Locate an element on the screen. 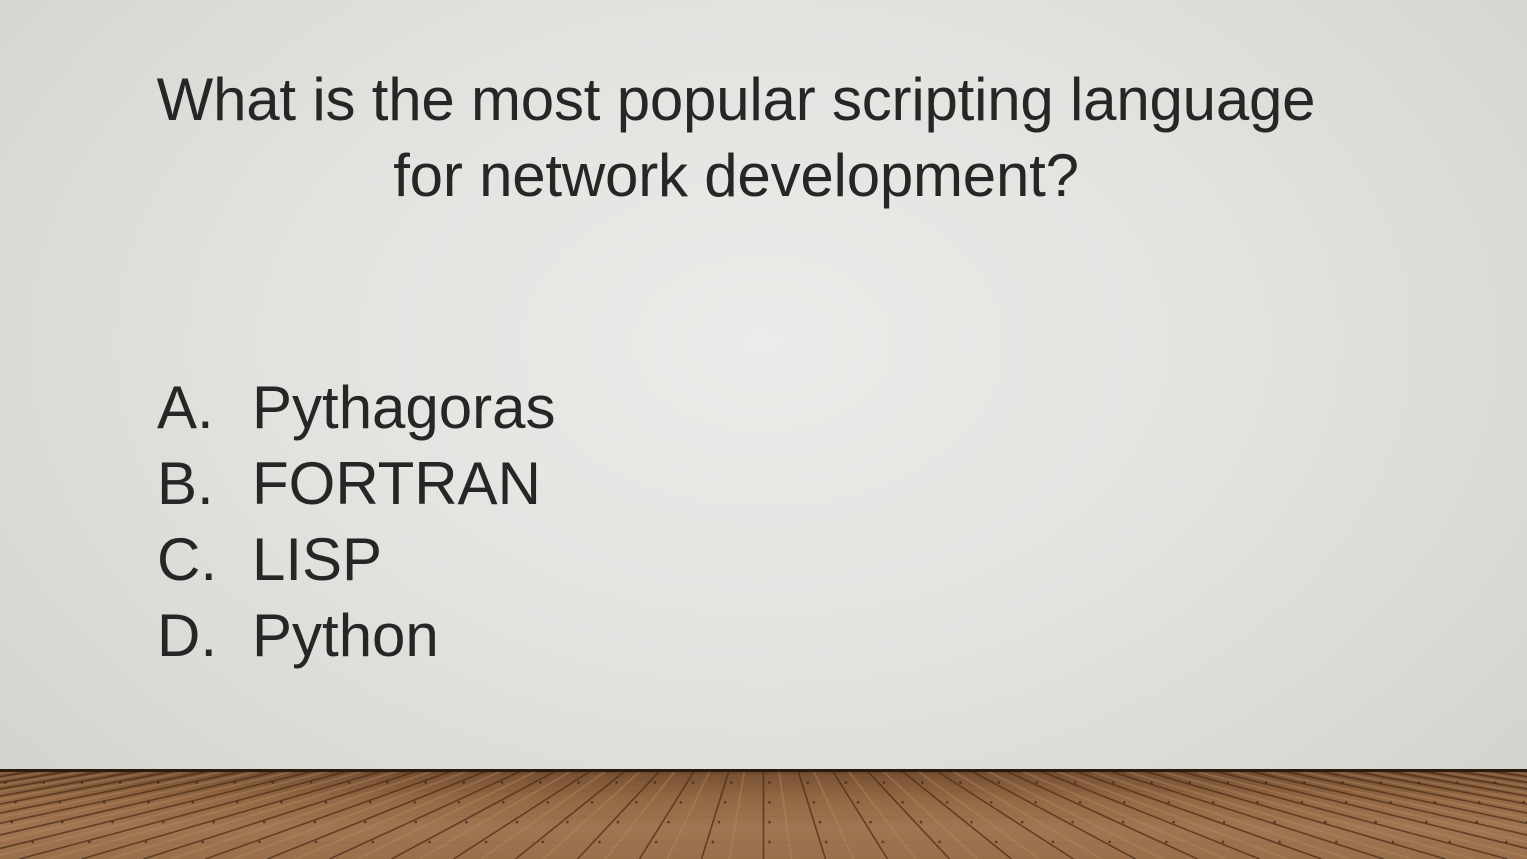 This screenshot has width=1527, height=859. answer-text: Python is located at coordinates (345, 635).